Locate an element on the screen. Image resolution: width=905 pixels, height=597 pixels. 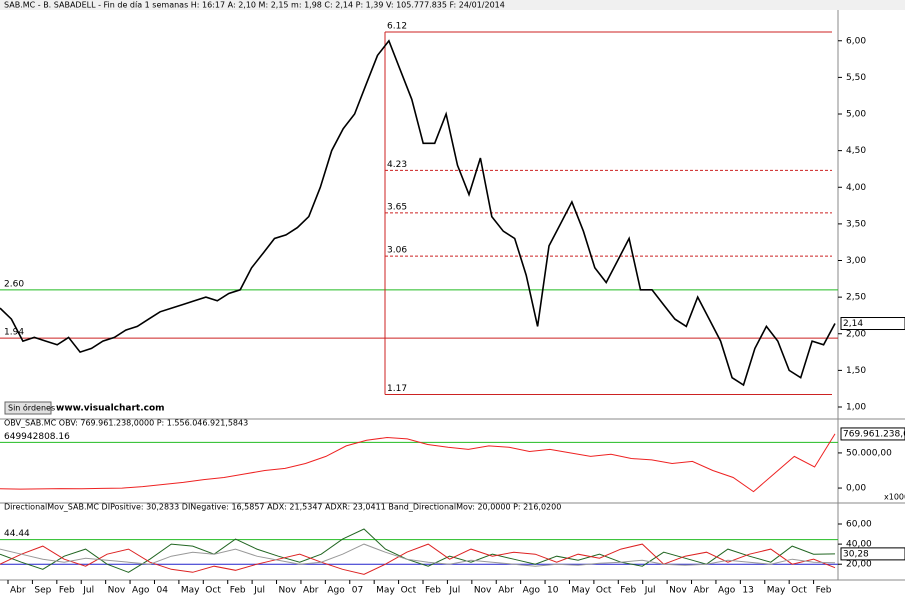
level-label: 649942808.16 is located at coordinates (37, 437).